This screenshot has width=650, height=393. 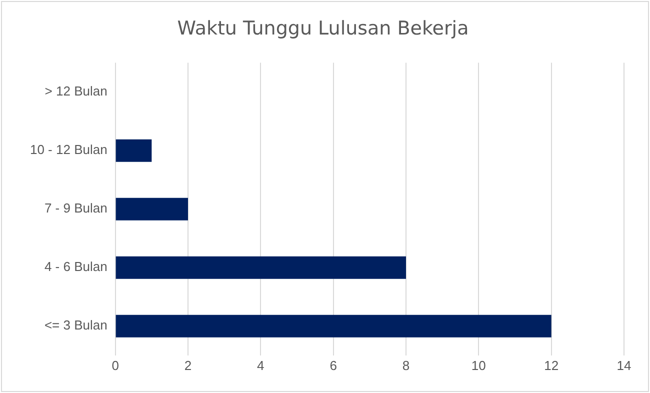 I want to click on x-tick-label: 4, so click(x=260, y=365).